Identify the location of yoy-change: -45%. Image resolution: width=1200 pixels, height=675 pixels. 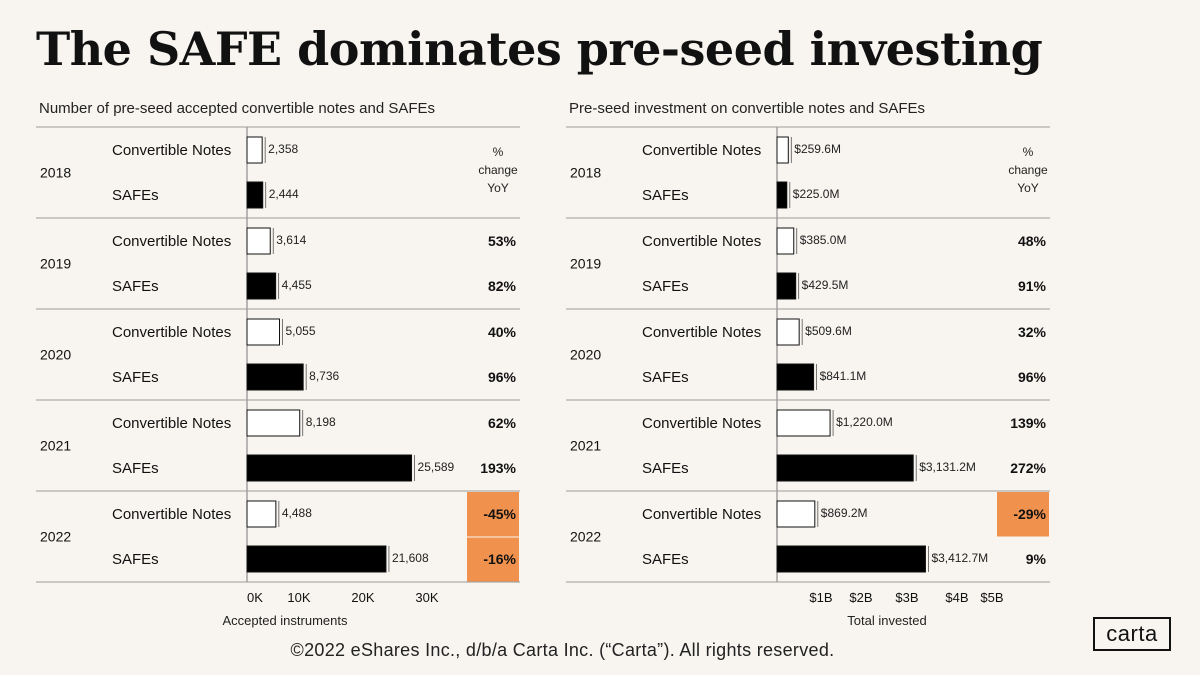
(499, 514).